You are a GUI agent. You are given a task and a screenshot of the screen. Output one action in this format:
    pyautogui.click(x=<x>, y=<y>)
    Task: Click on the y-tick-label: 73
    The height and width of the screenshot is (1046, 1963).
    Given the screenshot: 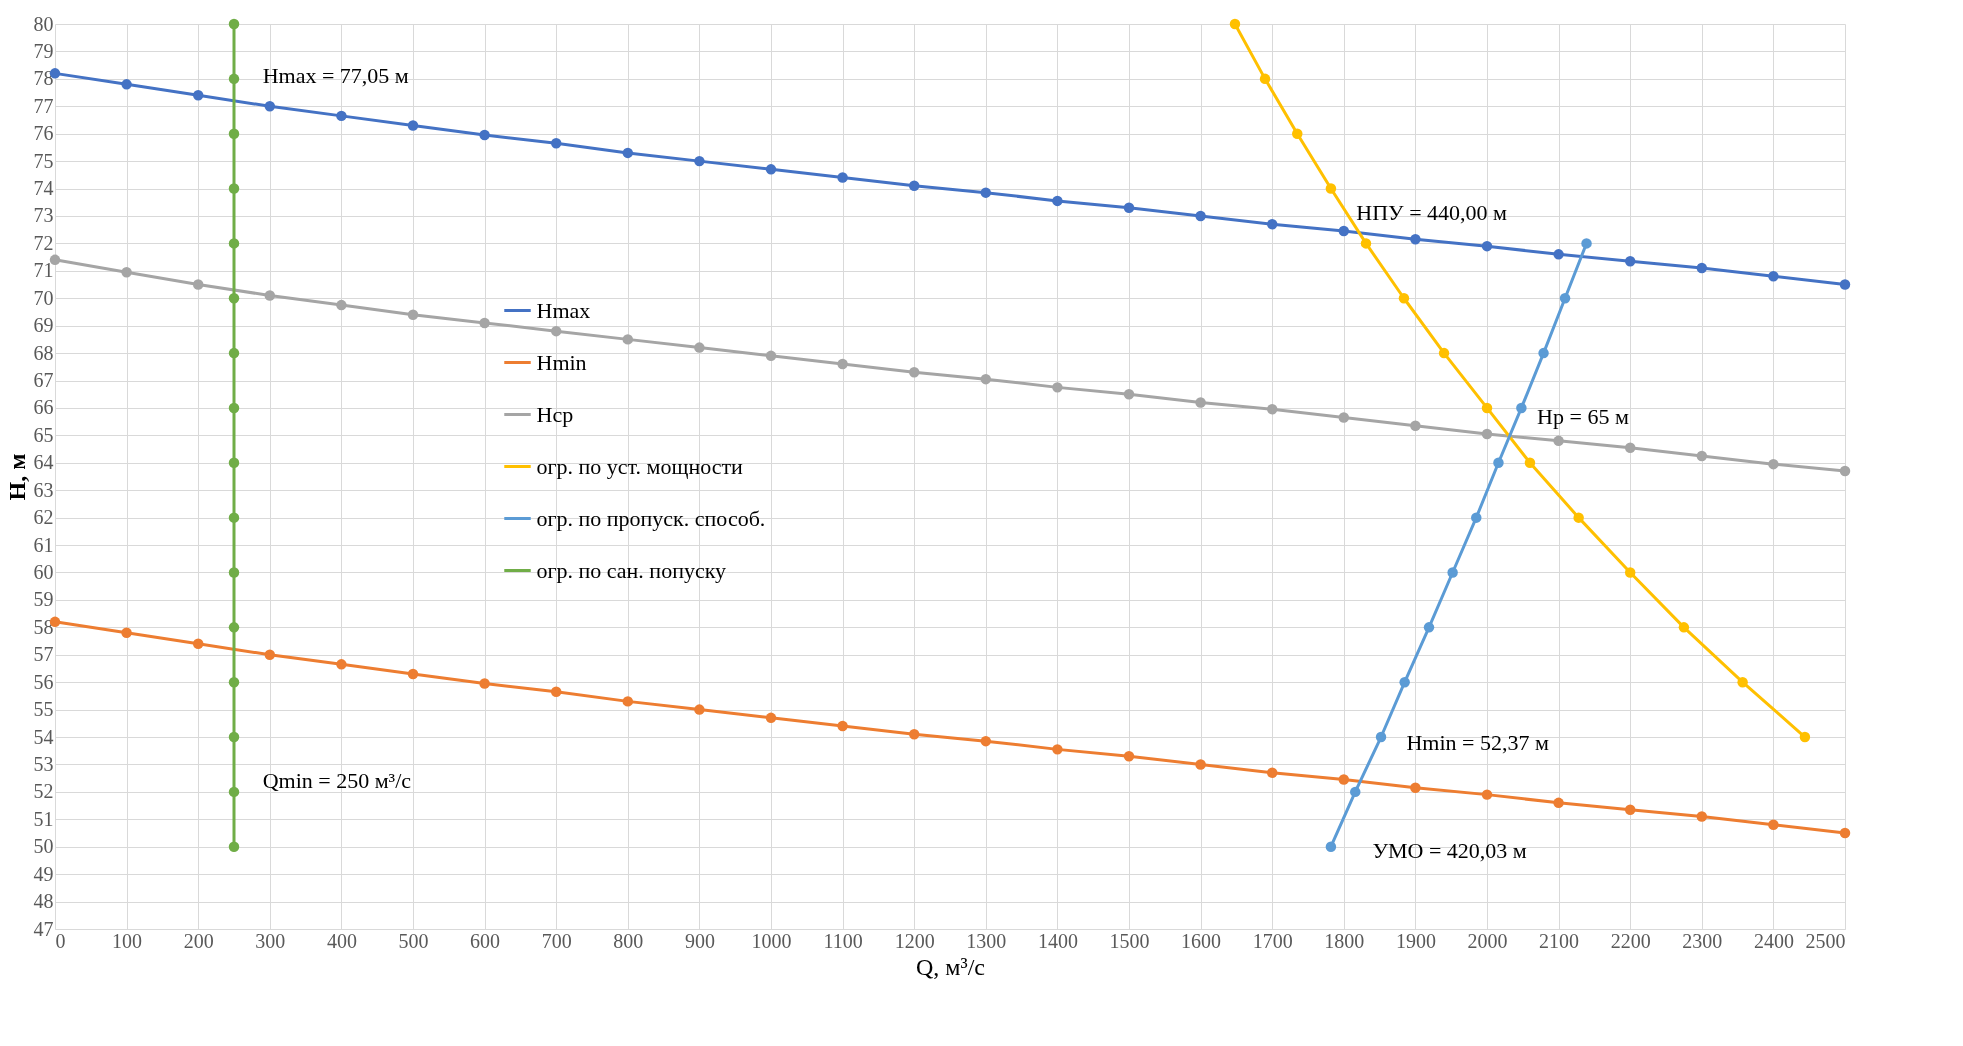 What is the action you would take?
    pyautogui.click(x=43, y=215)
    